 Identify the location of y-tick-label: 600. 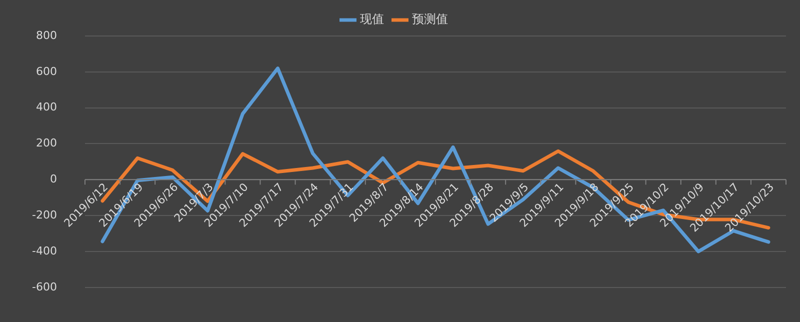
(46, 71).